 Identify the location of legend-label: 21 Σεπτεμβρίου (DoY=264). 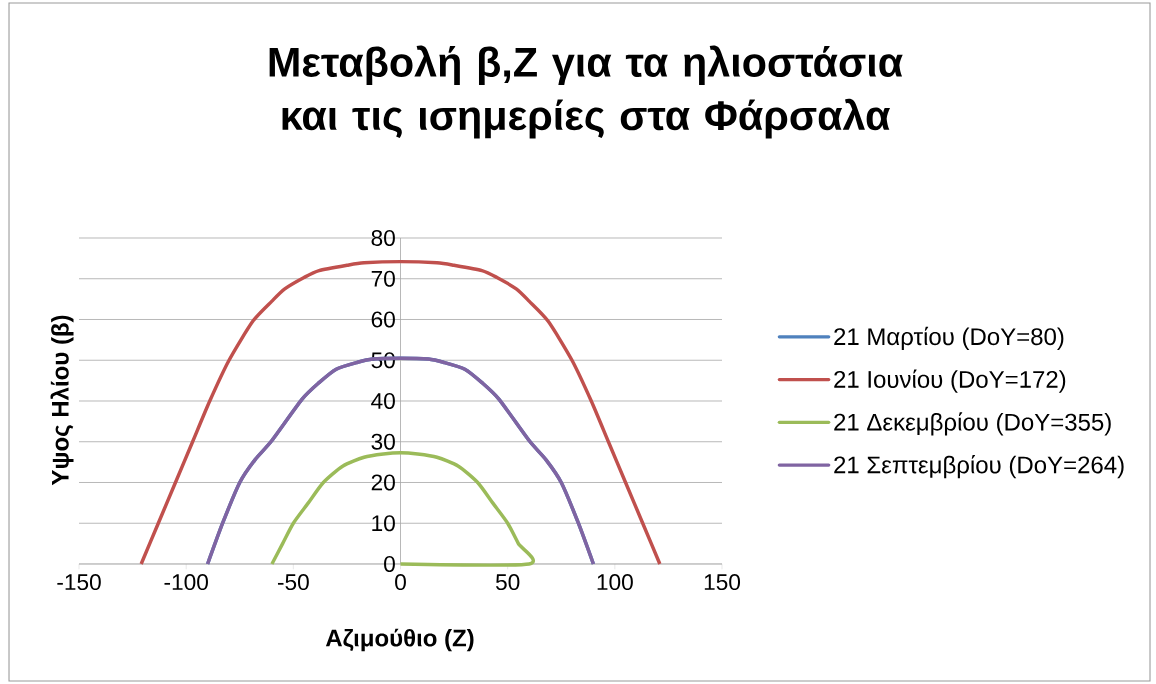
(979, 467).